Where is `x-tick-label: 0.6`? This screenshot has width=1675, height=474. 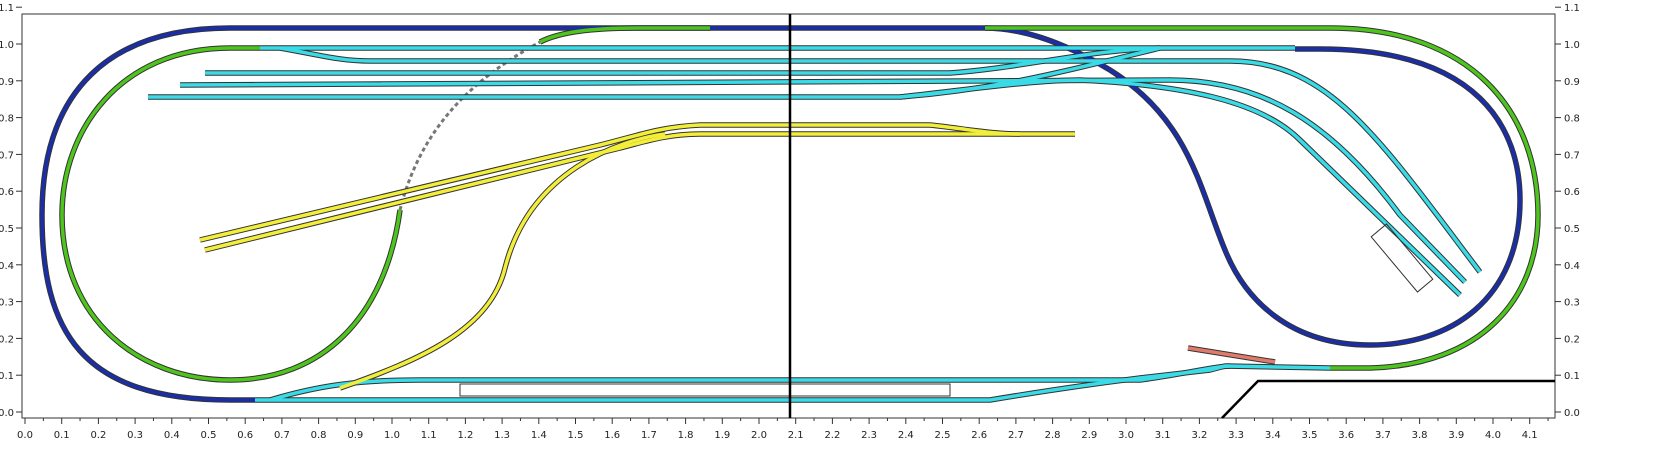 x-tick-label: 0.6 is located at coordinates (245, 435).